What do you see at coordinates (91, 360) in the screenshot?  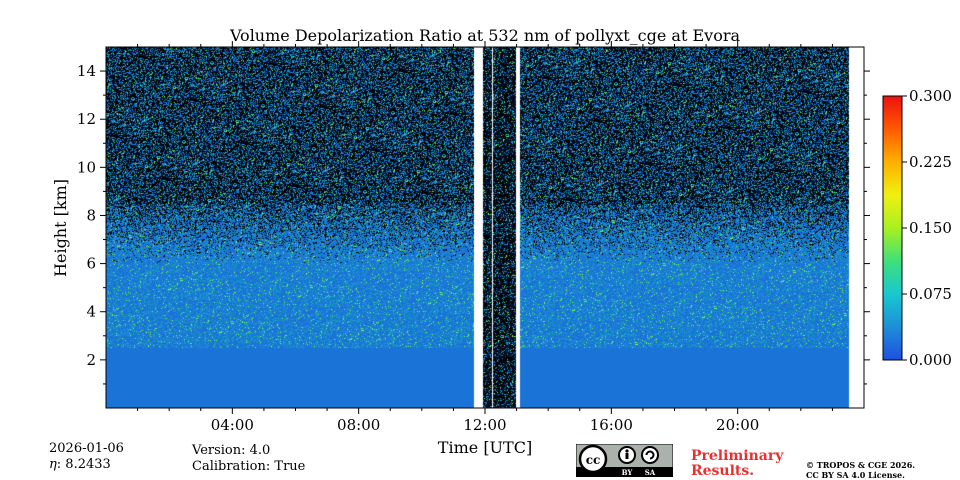 I see `y-tick-label: 2` at bounding box center [91, 360].